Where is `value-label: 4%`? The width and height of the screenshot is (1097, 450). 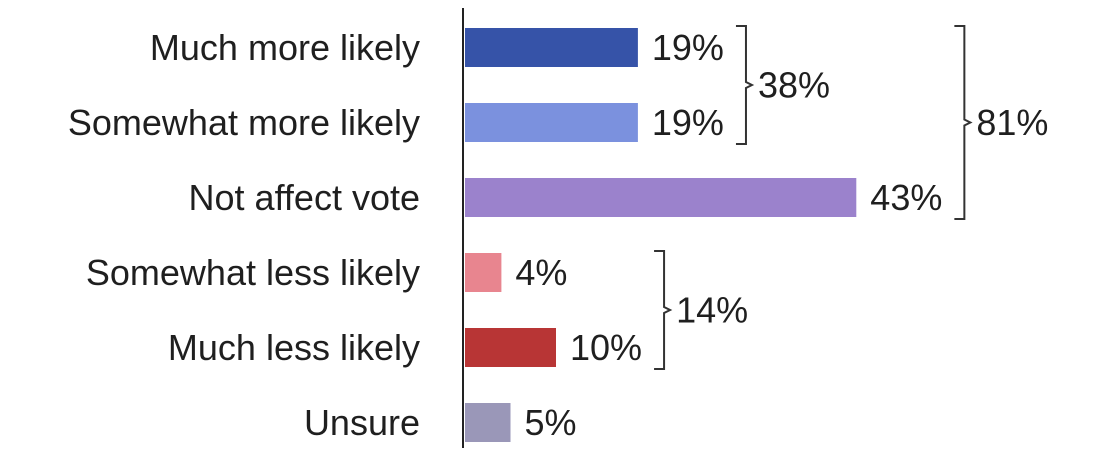 value-label: 4% is located at coordinates (541, 272).